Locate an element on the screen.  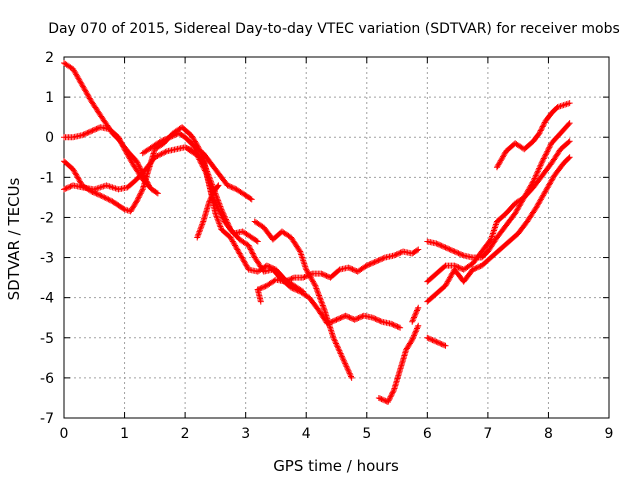
y-tick-label: -1 is located at coordinates (47, 178).